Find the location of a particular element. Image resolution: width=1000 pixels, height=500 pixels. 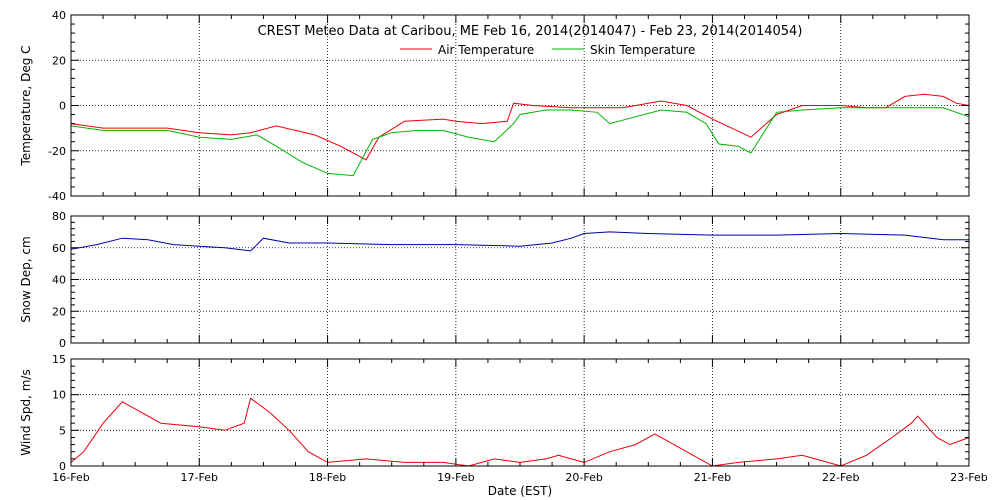

legend-label: Air Temperature is located at coordinates (486, 50).